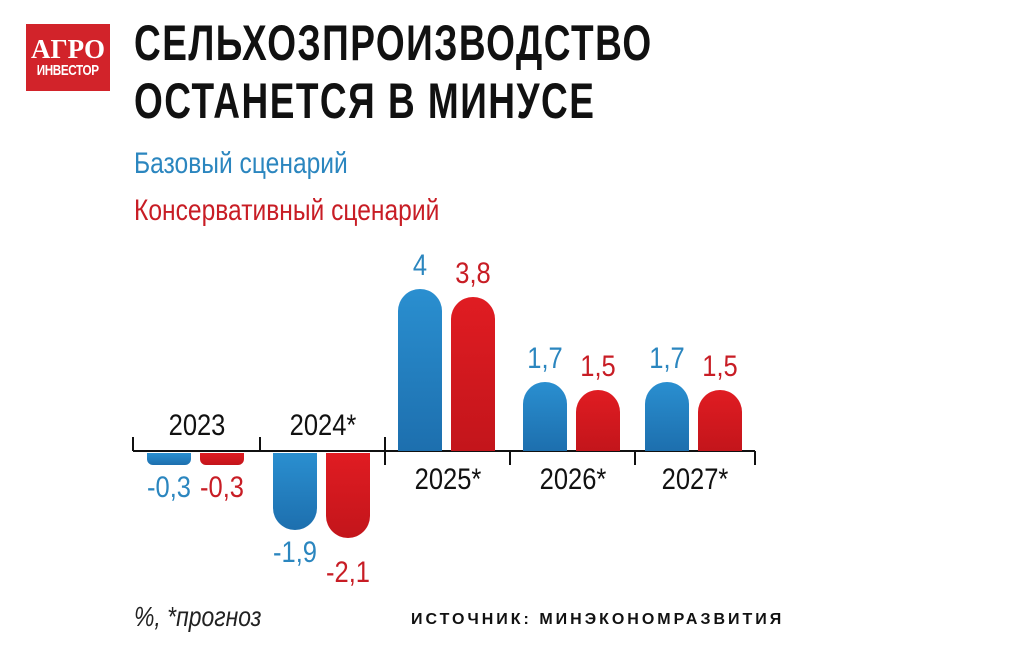 The image size is (1020, 663). What do you see at coordinates (444, 451) in the screenshot?
I see `x-axis` at bounding box center [444, 451].